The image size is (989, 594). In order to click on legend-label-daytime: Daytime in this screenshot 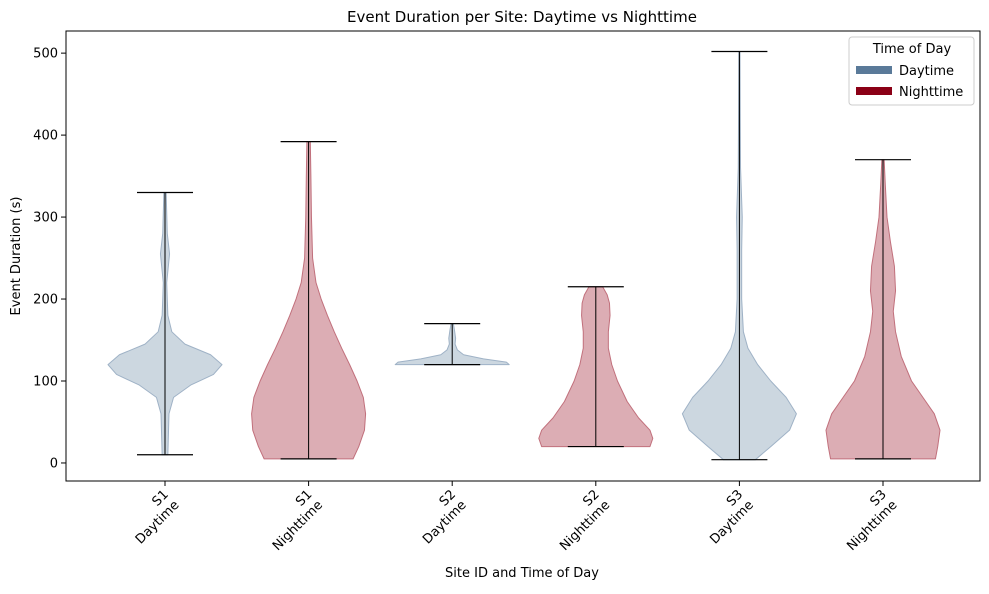, I will do `click(926, 71)`.